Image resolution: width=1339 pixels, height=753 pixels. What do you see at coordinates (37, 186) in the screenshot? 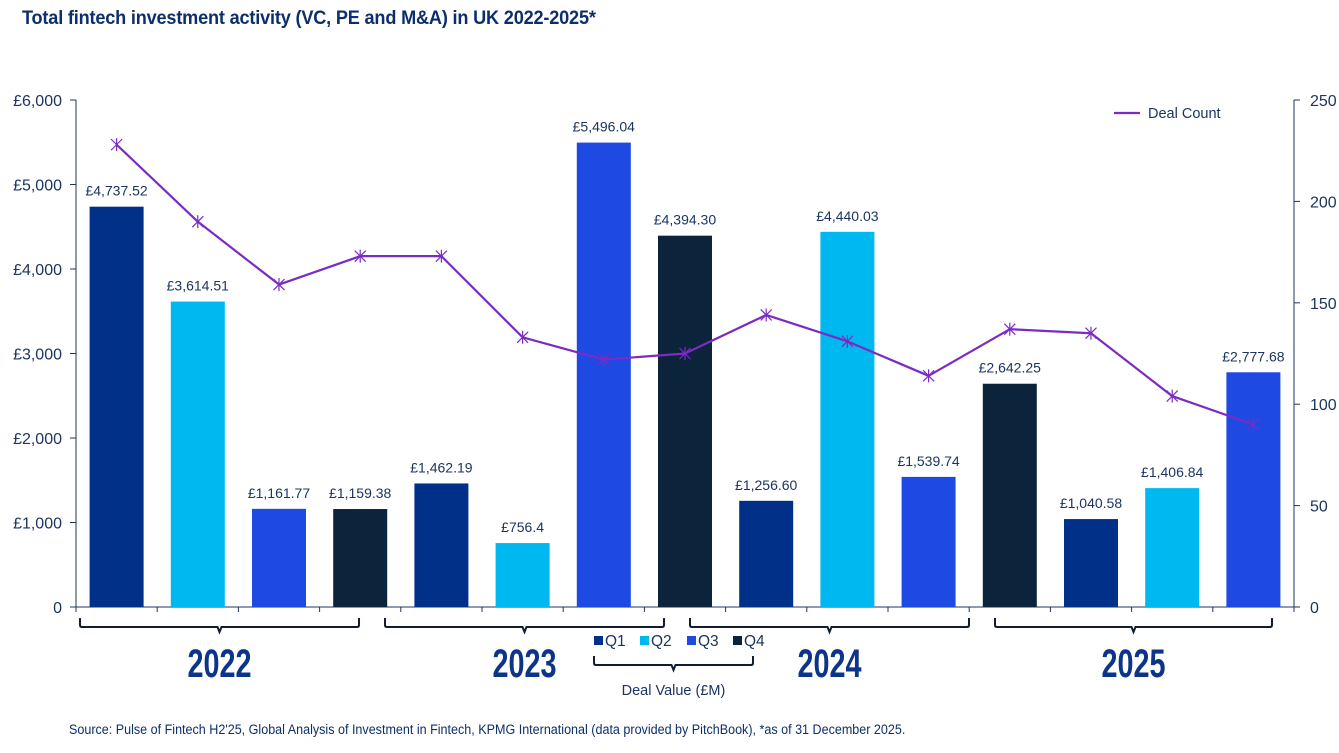
I see `left-axis-tick-label: £5,000` at bounding box center [37, 186].